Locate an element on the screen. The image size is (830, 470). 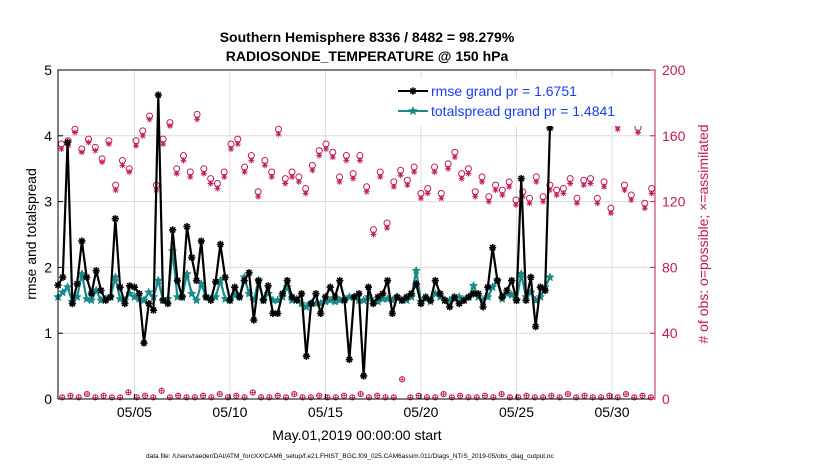
x-axis-label: May.01,2019 00:00:00 start is located at coordinates (357, 435).